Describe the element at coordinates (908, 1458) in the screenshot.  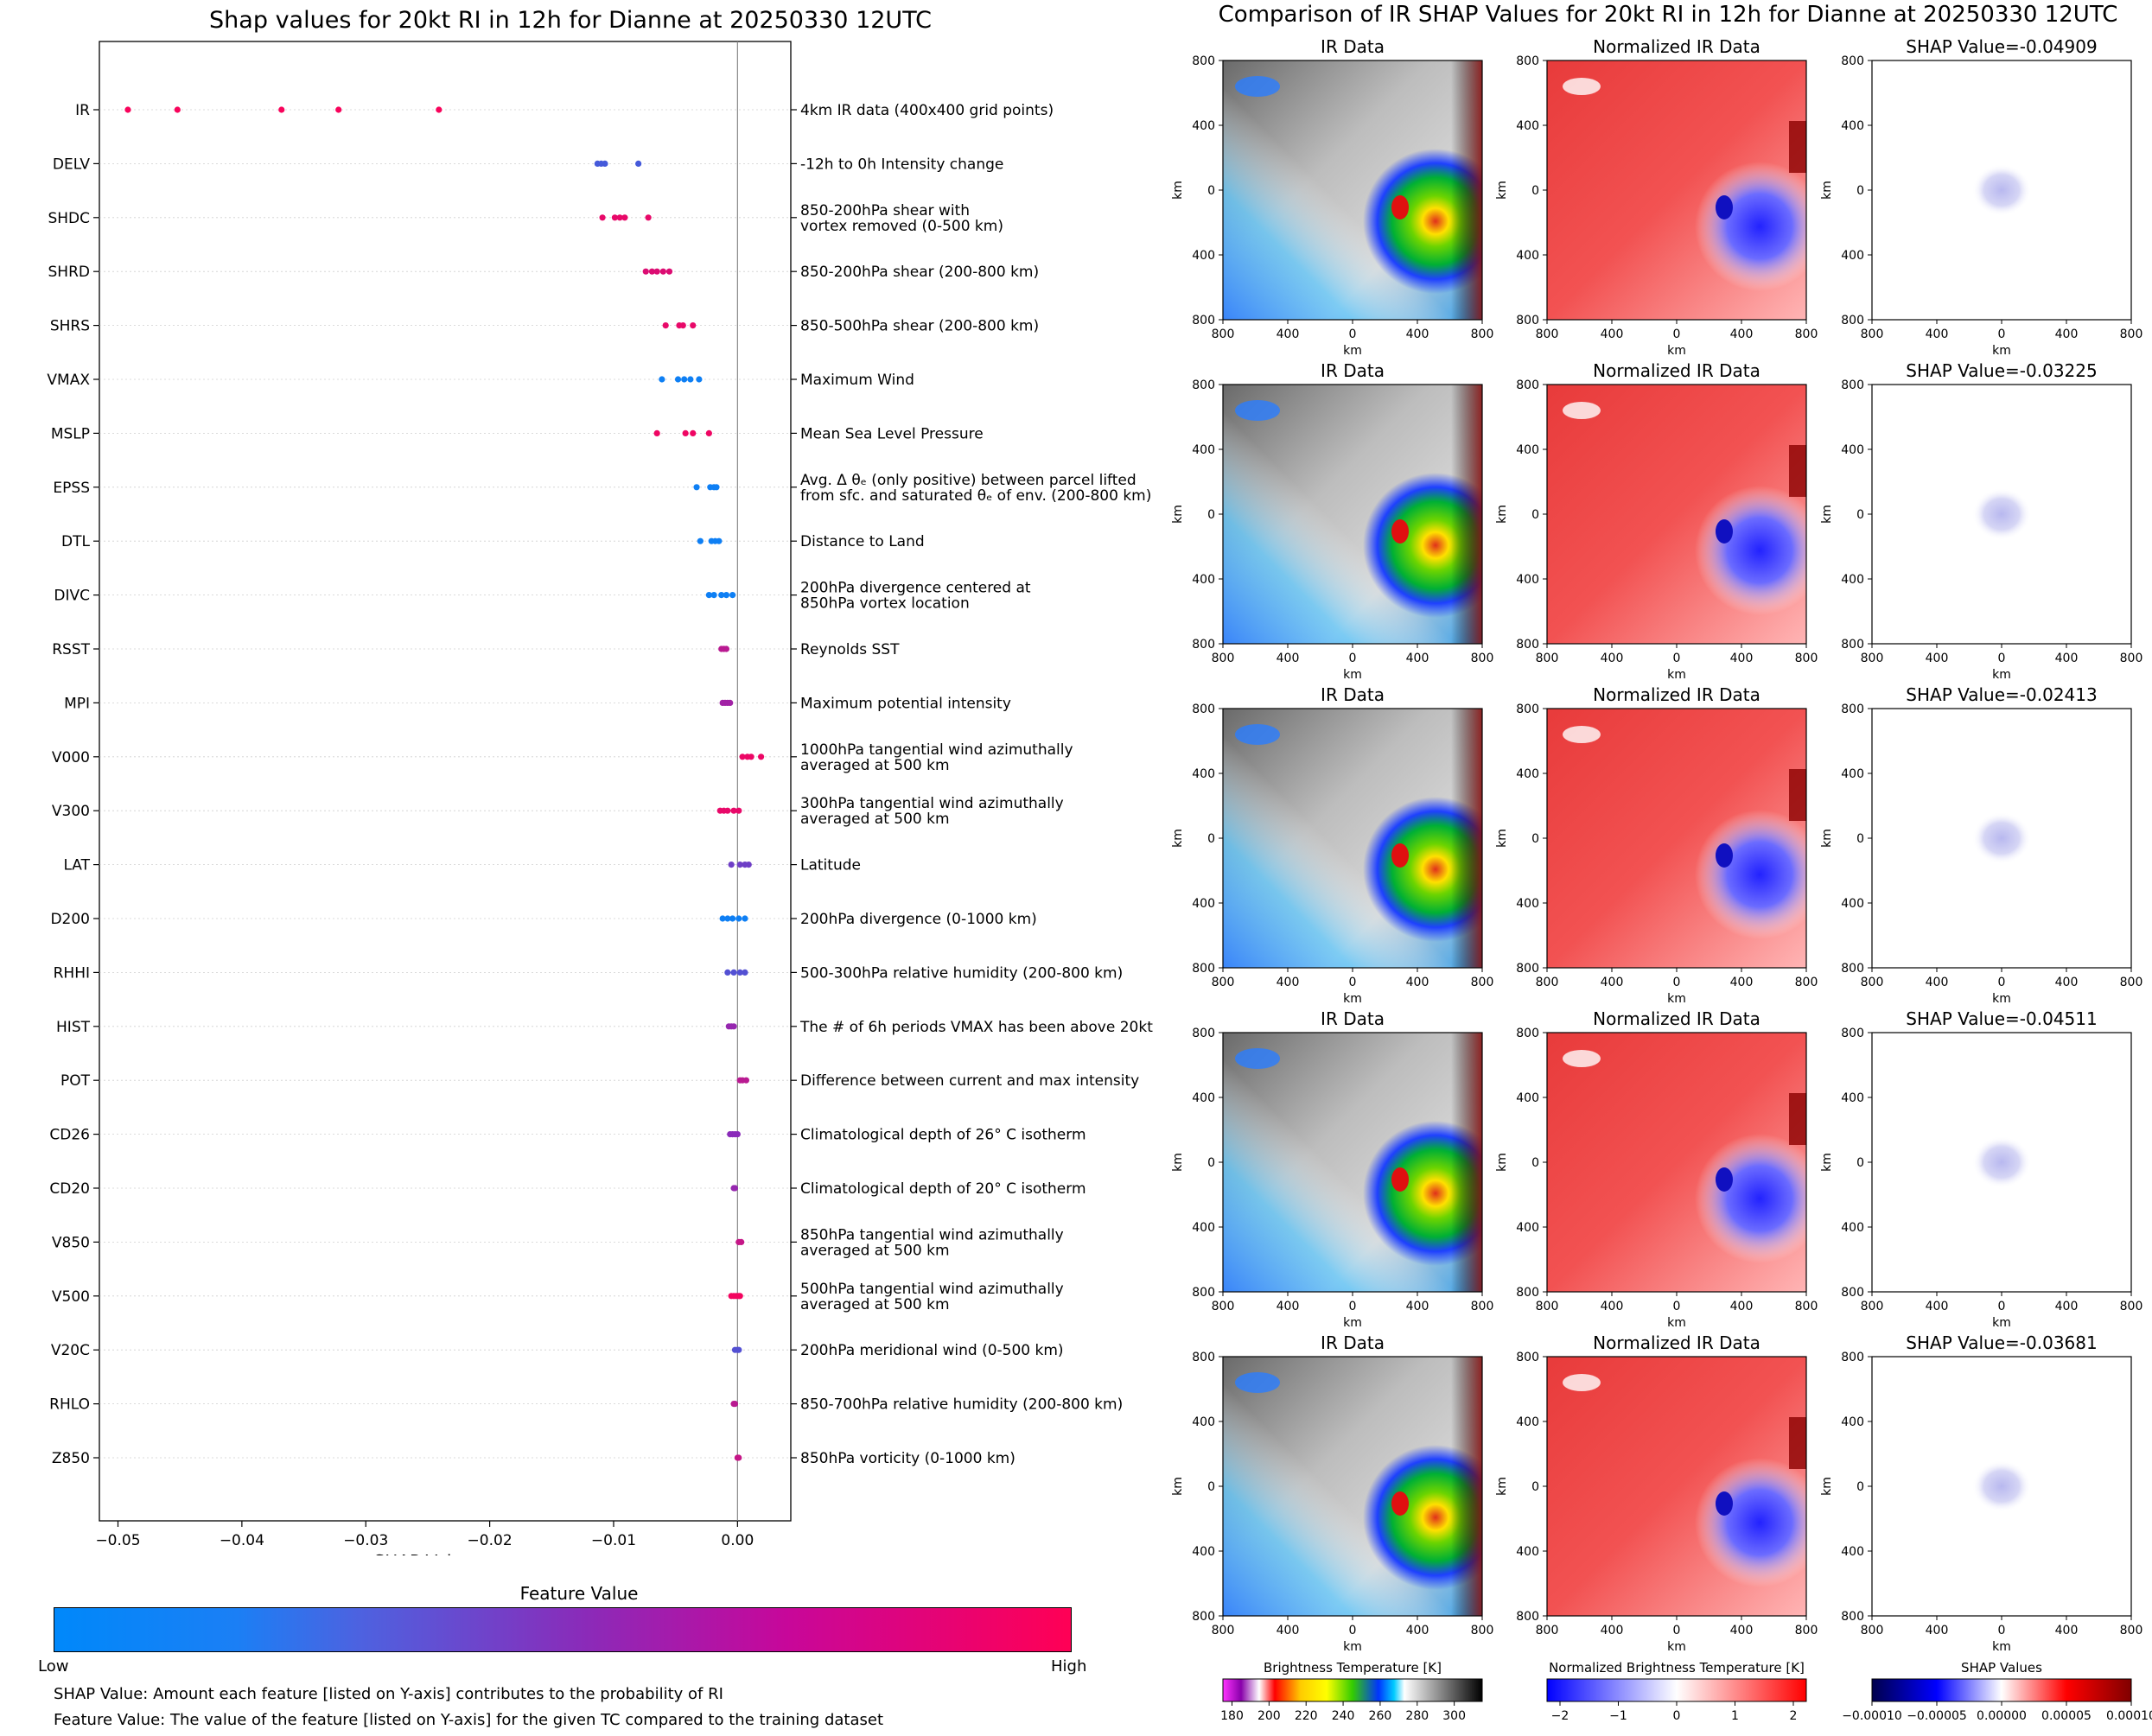
I see `feature-description: 850hPa vorticity (0-1000 km)` at that location.